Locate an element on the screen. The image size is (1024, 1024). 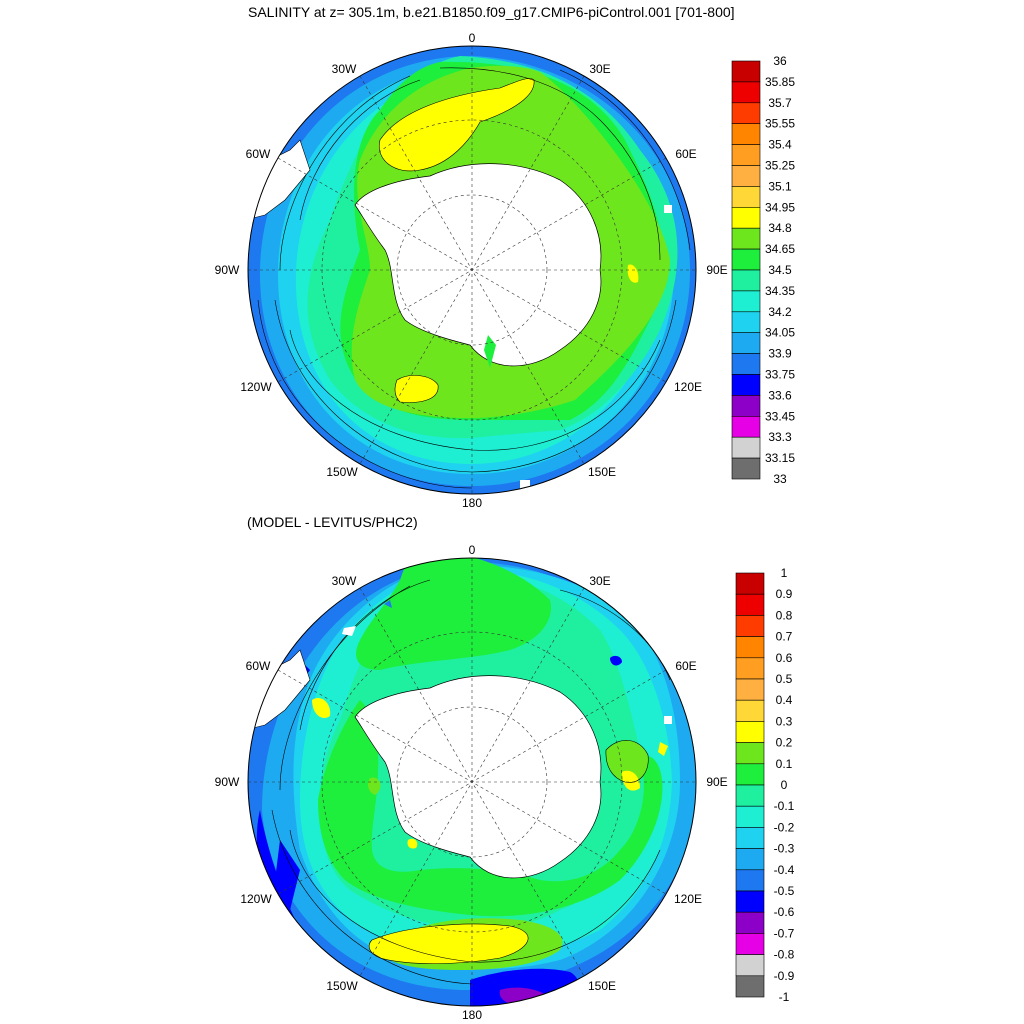
salinity-colorbar-tick-label: 33.9 is located at coordinates (780, 354).